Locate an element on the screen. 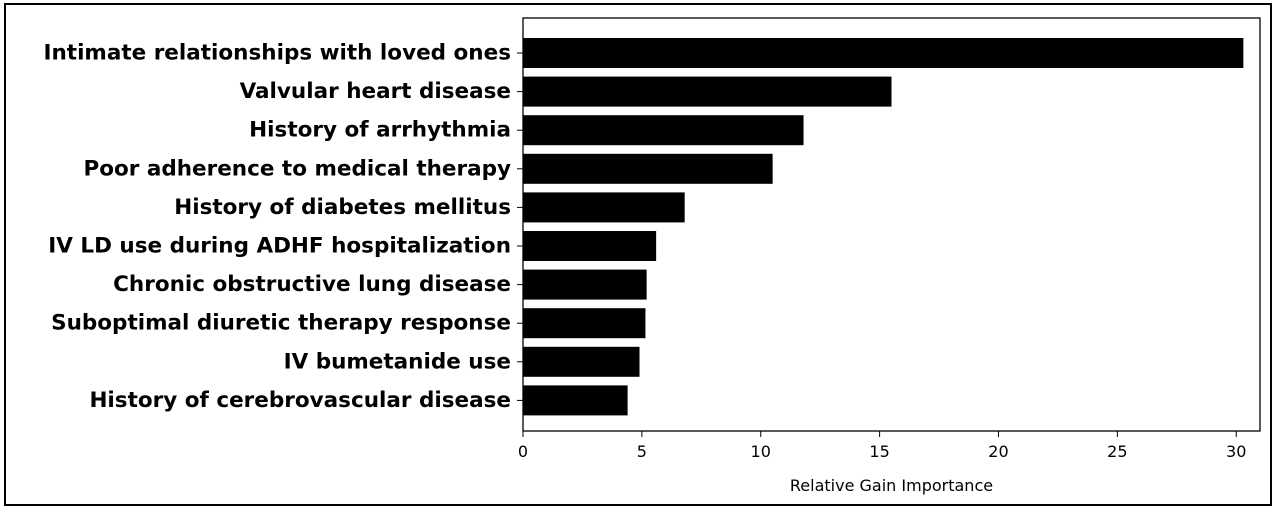  x-tick-label: 20 is located at coordinates (998, 451).